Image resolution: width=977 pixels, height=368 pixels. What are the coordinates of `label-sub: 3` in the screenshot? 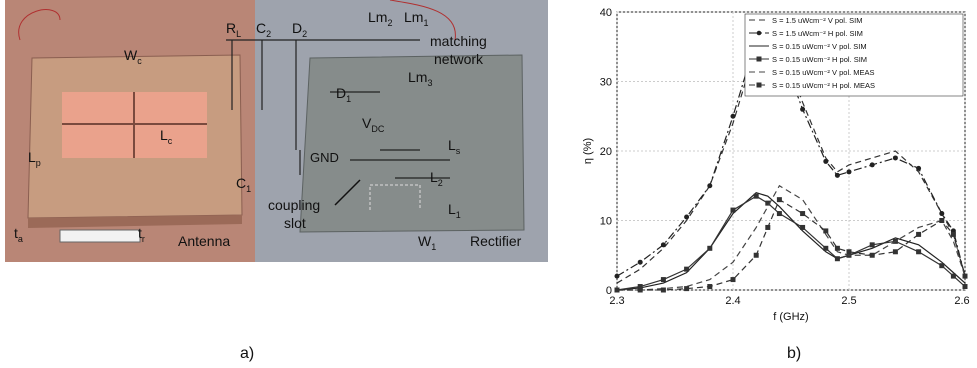 It's located at (429, 83).